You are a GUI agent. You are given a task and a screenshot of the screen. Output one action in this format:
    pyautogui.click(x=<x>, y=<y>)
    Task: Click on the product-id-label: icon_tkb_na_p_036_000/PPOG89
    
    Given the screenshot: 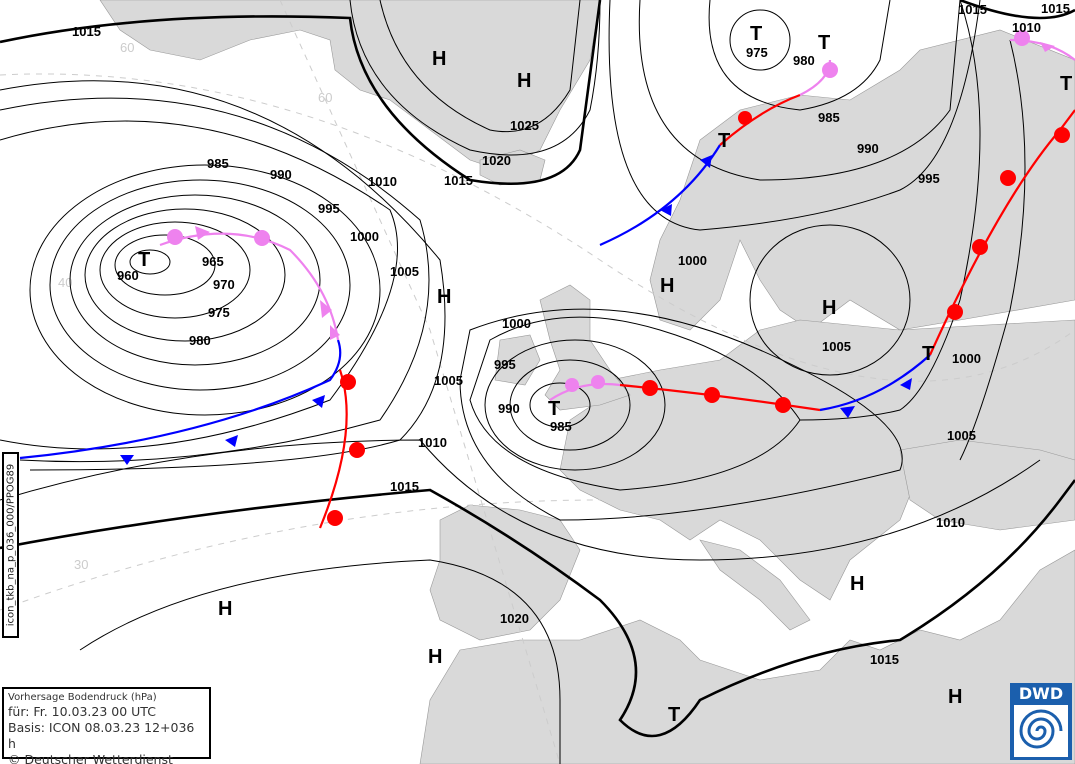 What is the action you would take?
    pyautogui.click(x=10, y=545)
    